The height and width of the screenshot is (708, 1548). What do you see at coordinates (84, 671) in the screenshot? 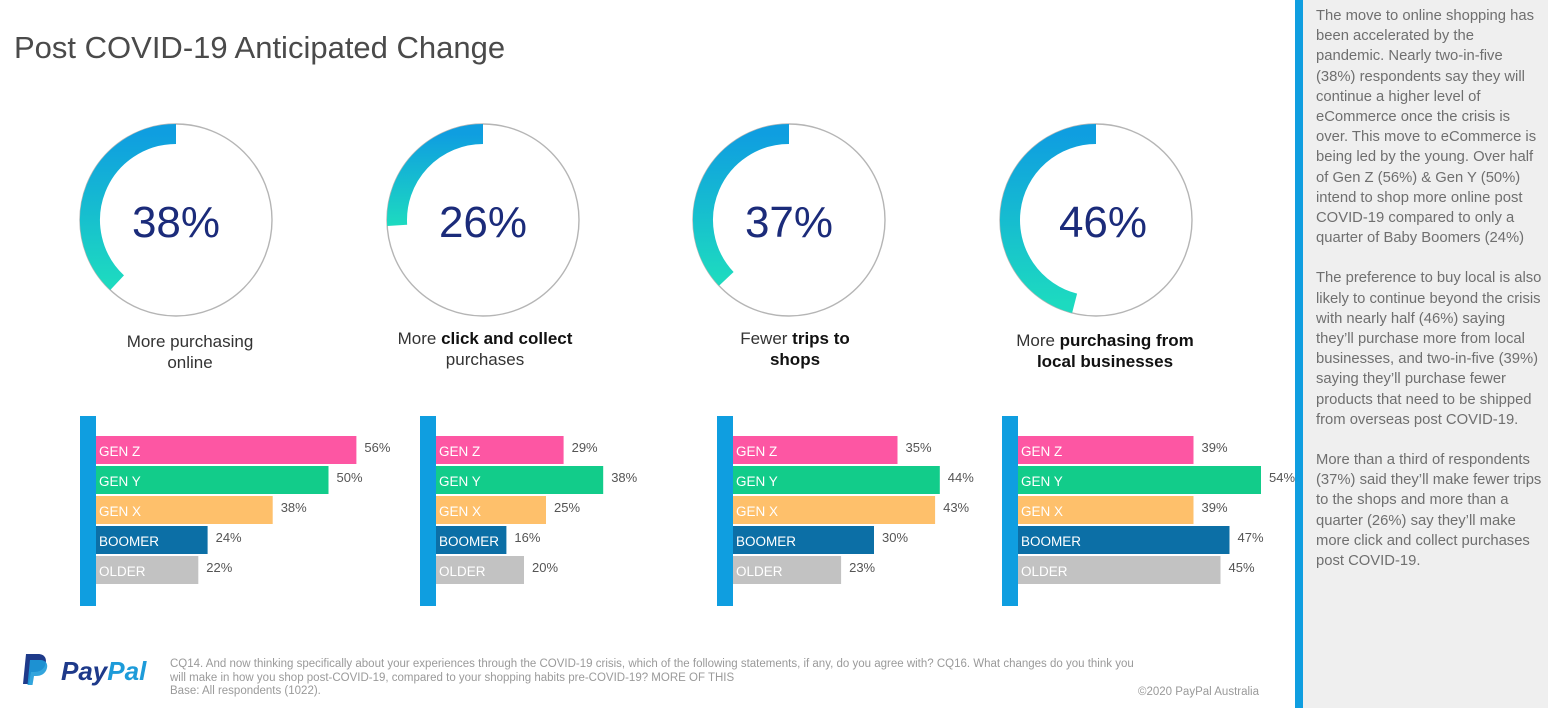
I see `brand-pay: Pay` at bounding box center [84, 671].